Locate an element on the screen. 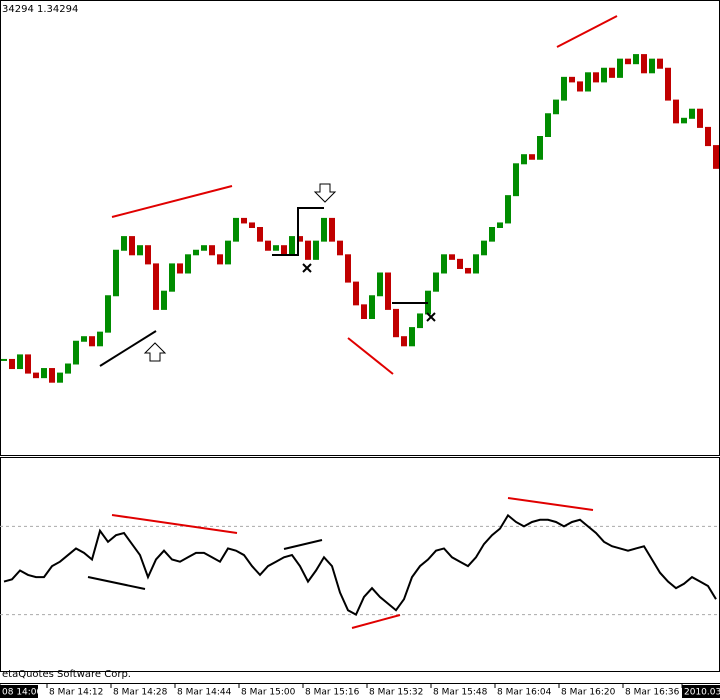 The image size is (720, 700). down-arrow is located at coordinates (325, 193).